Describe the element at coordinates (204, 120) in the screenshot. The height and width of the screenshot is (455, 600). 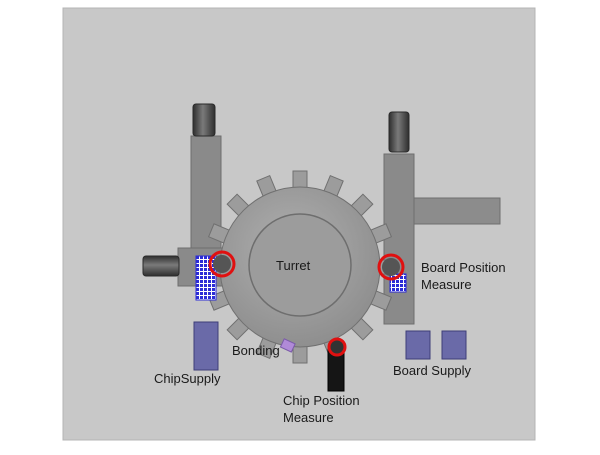
I see `left-top-cylinder` at that location.